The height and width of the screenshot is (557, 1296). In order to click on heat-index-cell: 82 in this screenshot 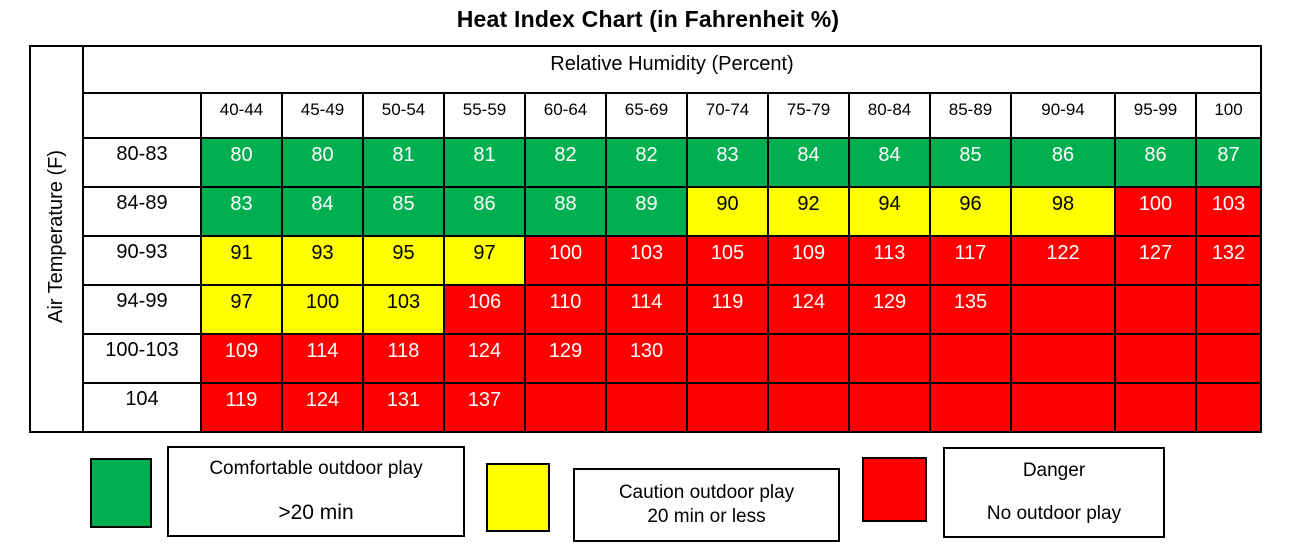, I will do `click(565, 162)`.